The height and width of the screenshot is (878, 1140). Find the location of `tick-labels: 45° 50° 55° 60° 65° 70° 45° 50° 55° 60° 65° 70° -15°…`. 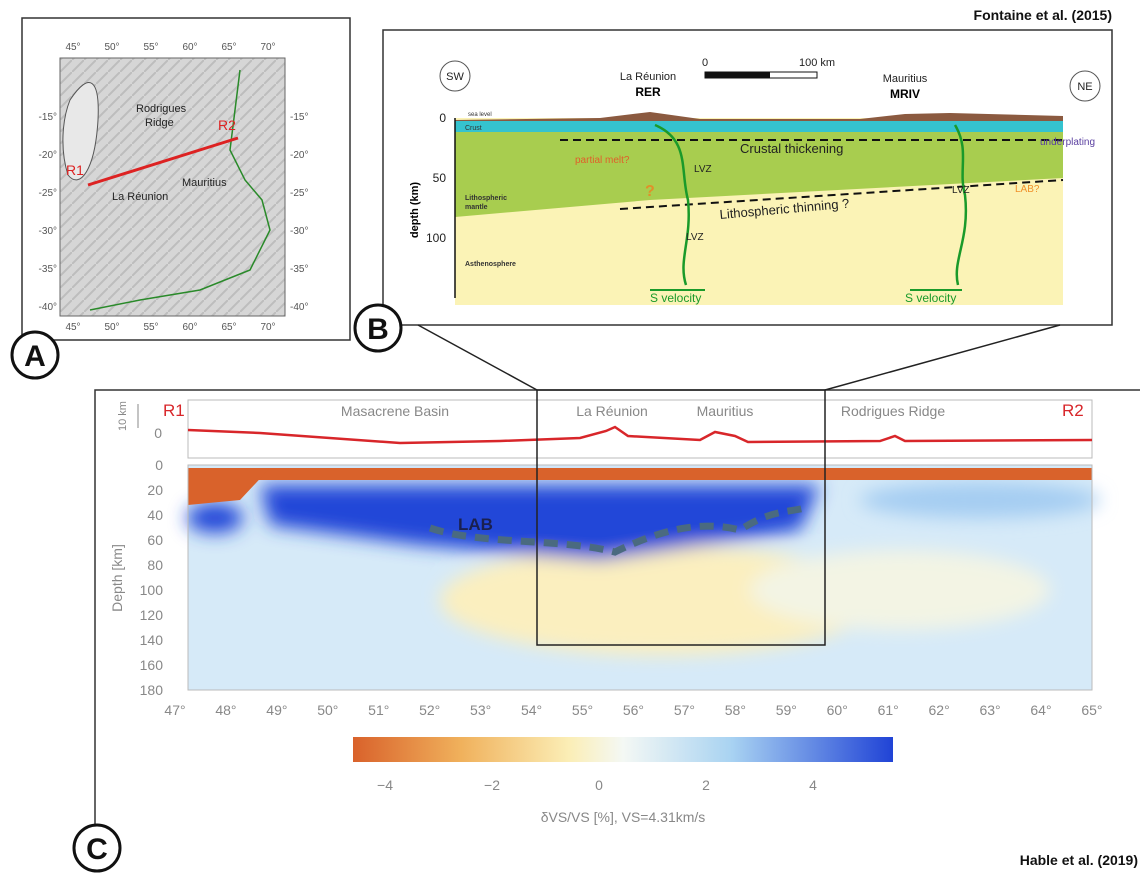

tick-labels: 45° 50° 55° 60° 65° 70° 45° 50° 55° 60° 65° 70° -15°… is located at coordinates (174, 187).